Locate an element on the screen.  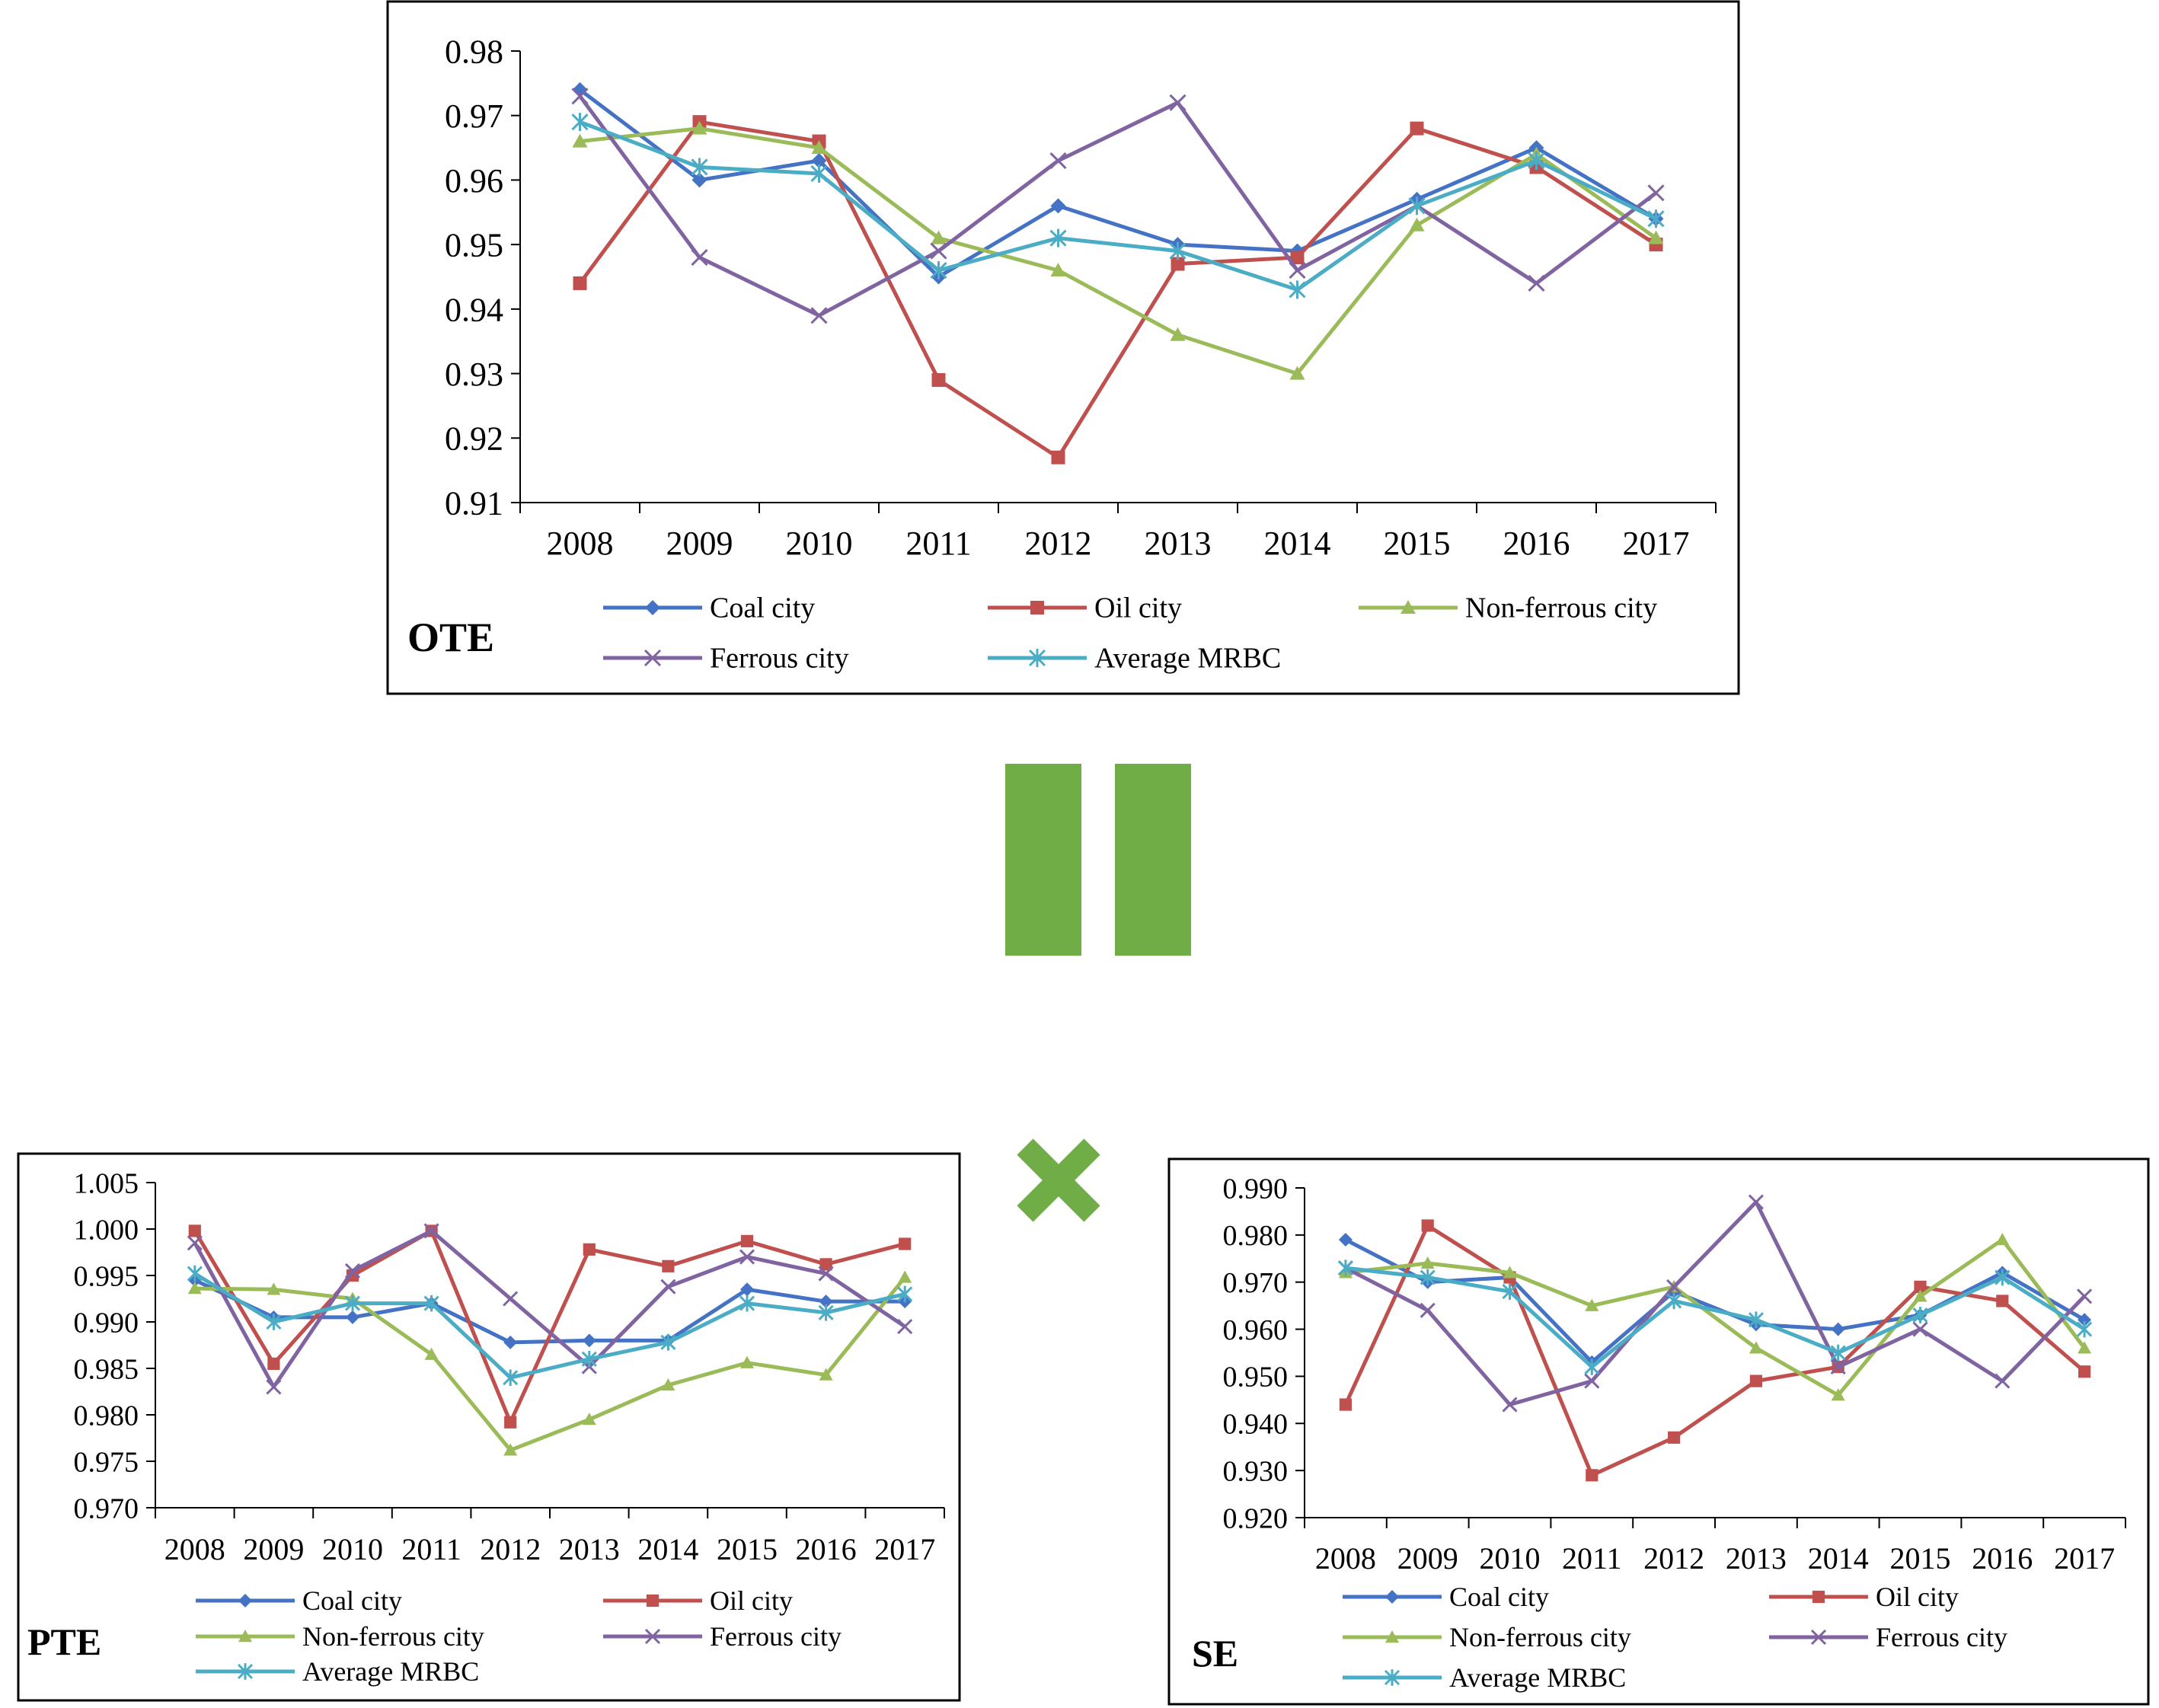
se-legend-marker-coal is located at coordinates (1392, 1597).